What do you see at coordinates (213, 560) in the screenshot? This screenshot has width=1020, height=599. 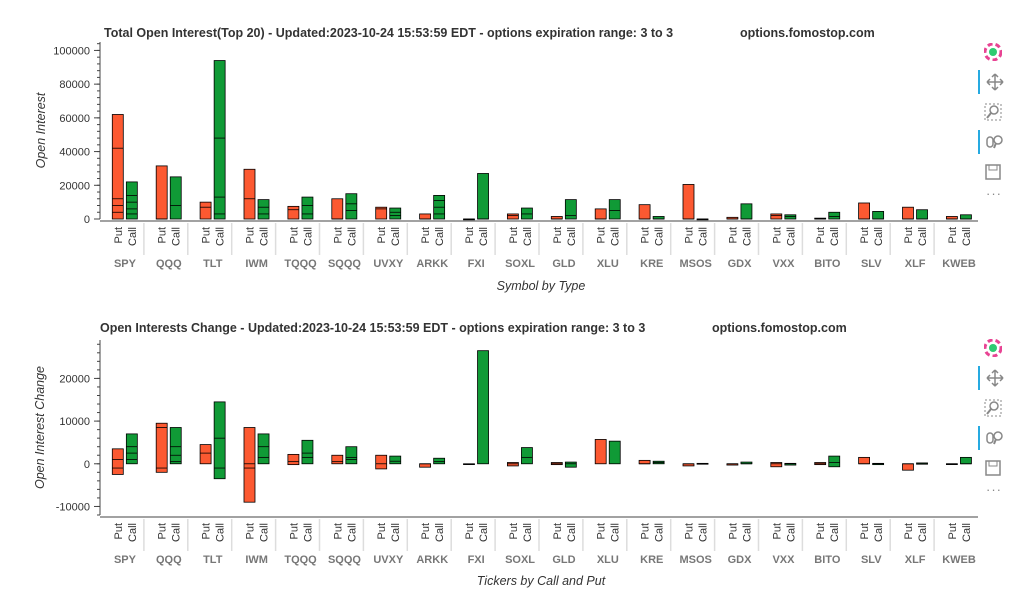 I see `chart2-x-category-label: TLT` at bounding box center [213, 560].